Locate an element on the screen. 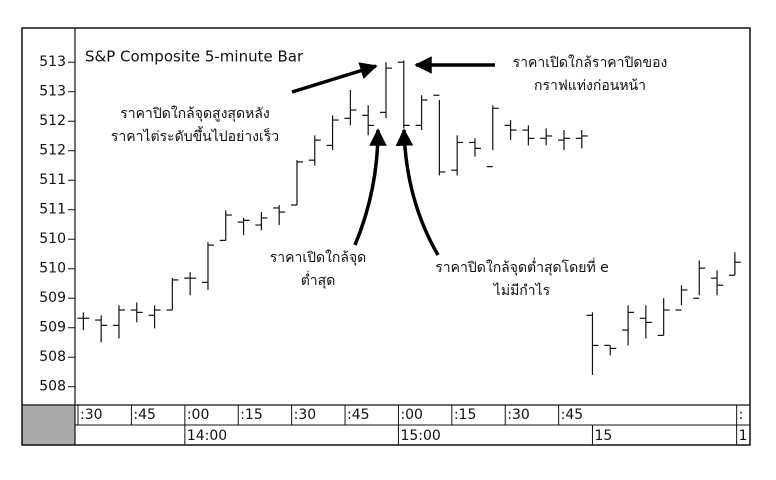  annotation: ราคาเปิดใกล้จุด is located at coordinates (318, 257).